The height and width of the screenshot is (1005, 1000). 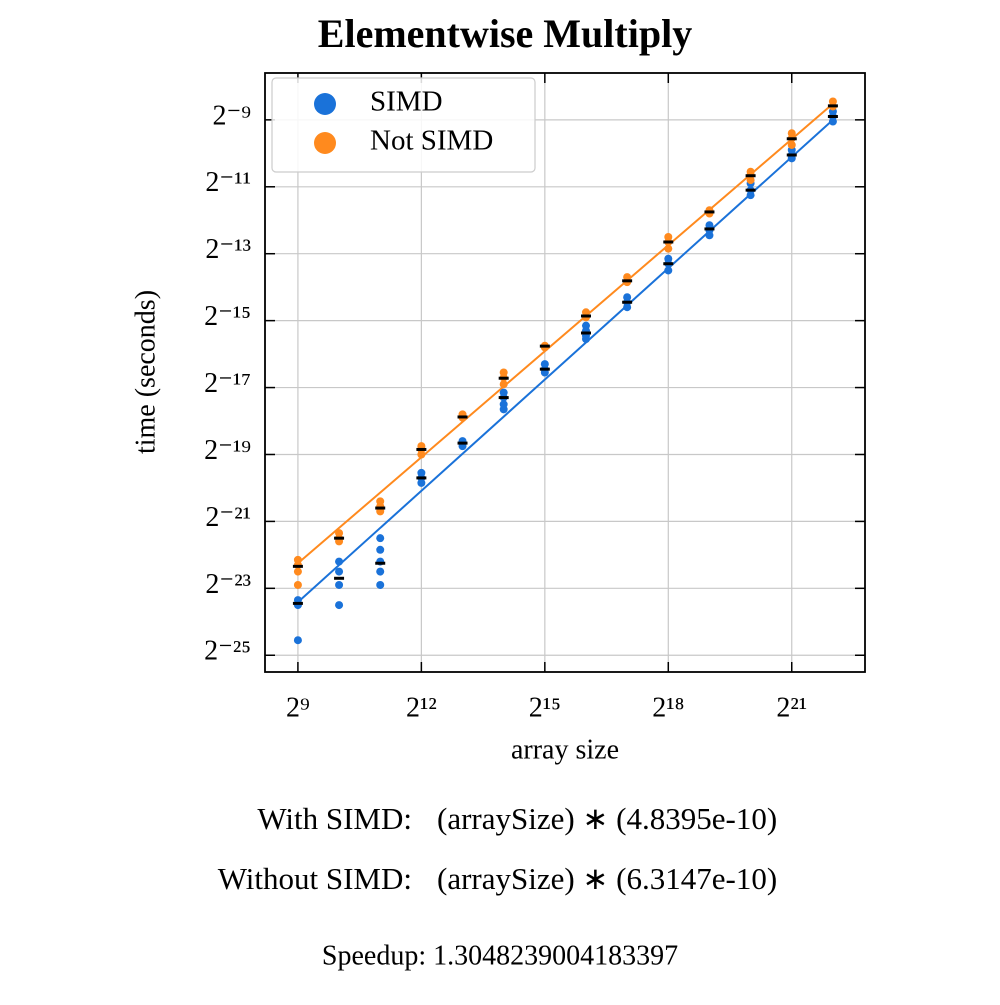 What do you see at coordinates (565, 749) in the screenshot?
I see `x-axis-label: array size` at bounding box center [565, 749].